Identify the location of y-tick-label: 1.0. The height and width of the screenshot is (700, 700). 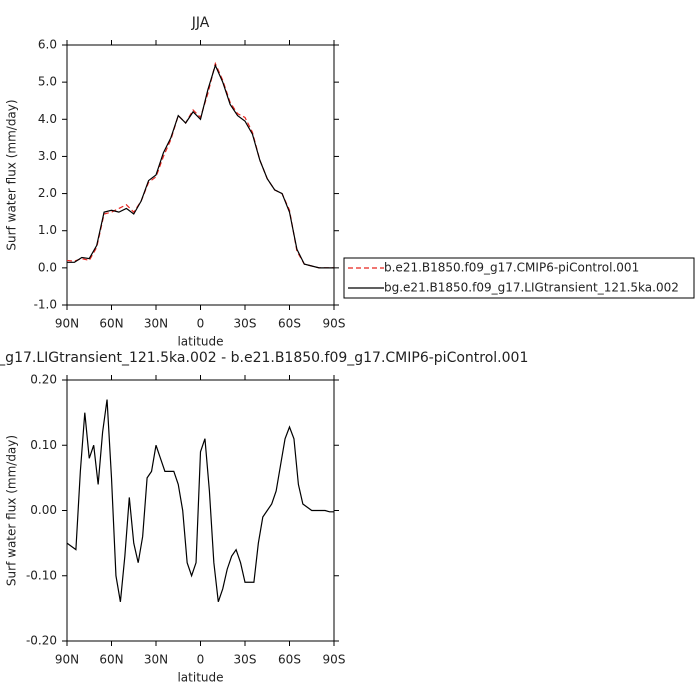
(47, 230).